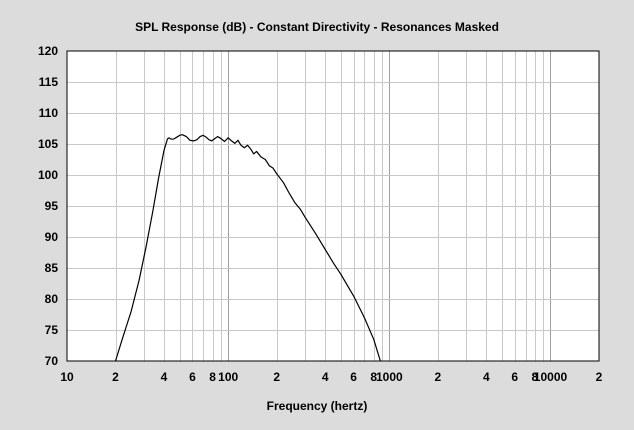 This screenshot has height=430, width=634. I want to click on y-tick-label: 90, so click(52, 237).